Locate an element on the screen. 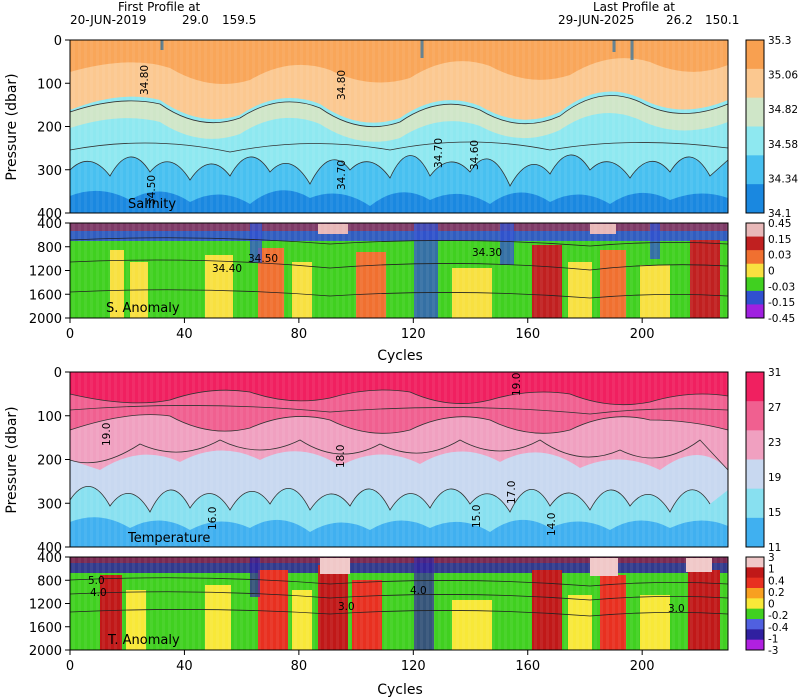 The height and width of the screenshot is (700, 800). colorbar-label: 27 is located at coordinates (774, 408).